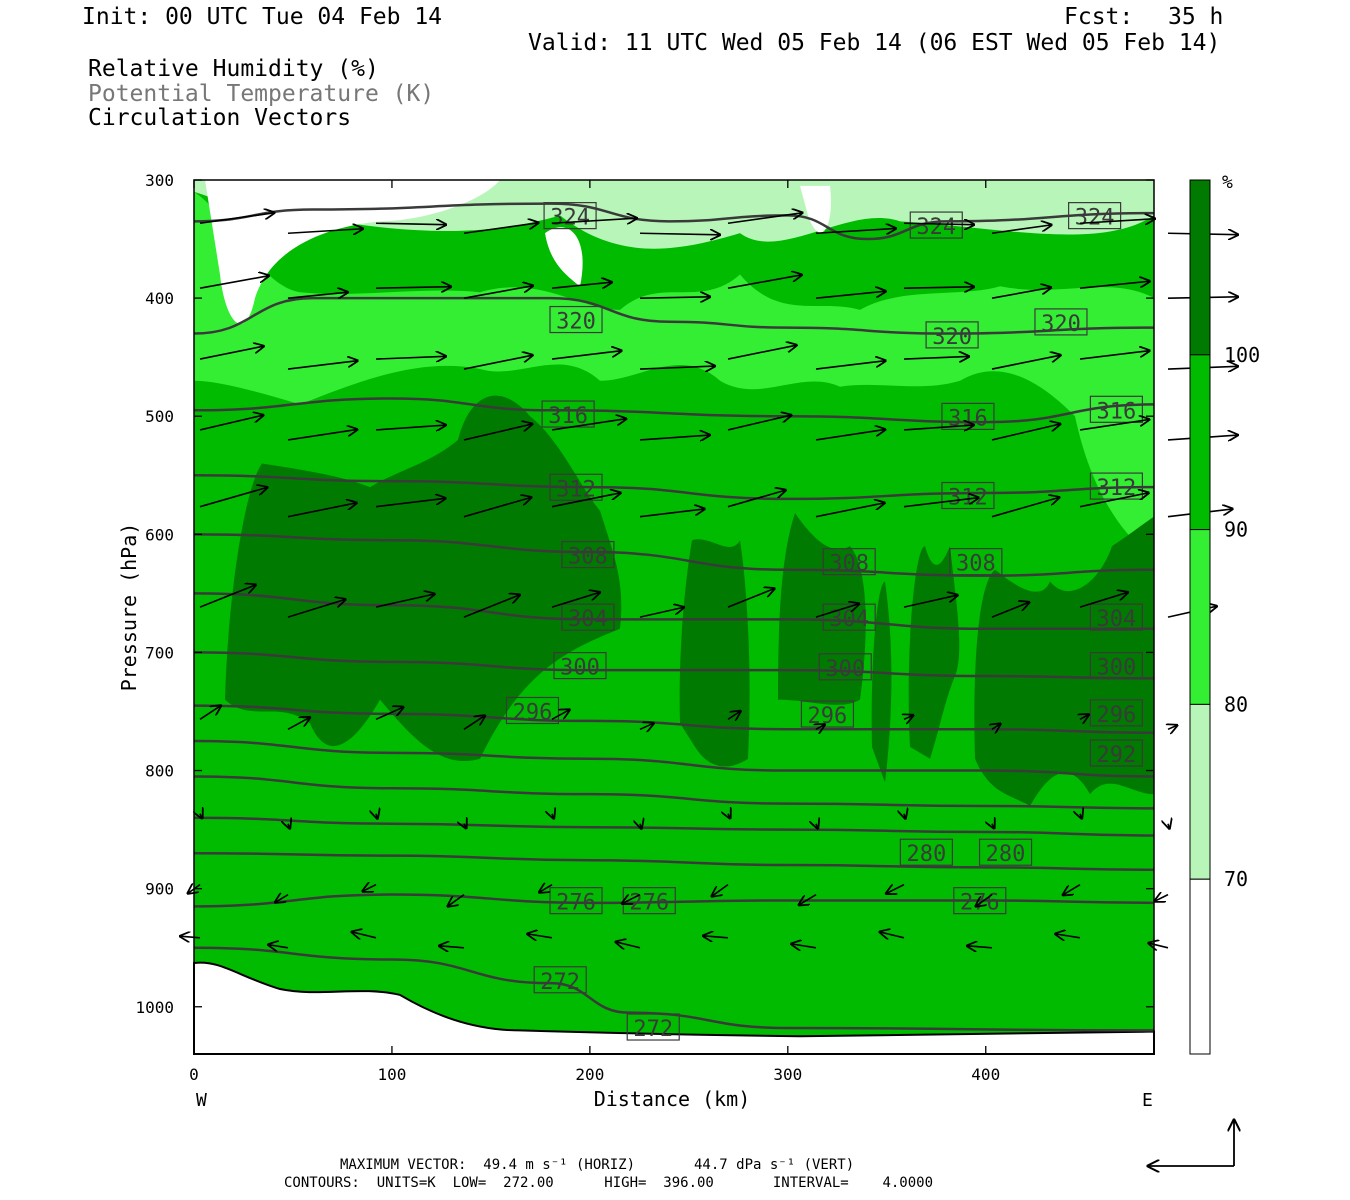 Image resolution: width=1350 pixels, height=1200 pixels. What do you see at coordinates (159, 416) in the screenshot?
I see `y-tick-label-500: 500` at bounding box center [159, 416].